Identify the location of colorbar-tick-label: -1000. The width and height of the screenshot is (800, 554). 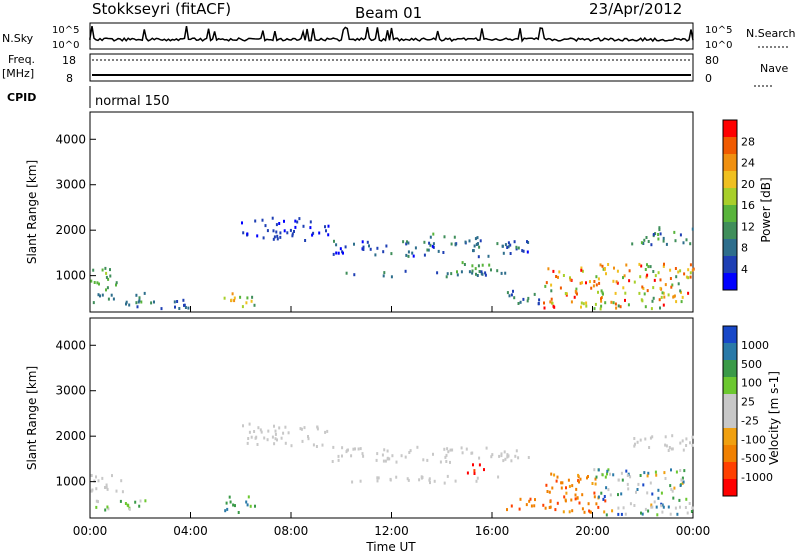
(757, 477).